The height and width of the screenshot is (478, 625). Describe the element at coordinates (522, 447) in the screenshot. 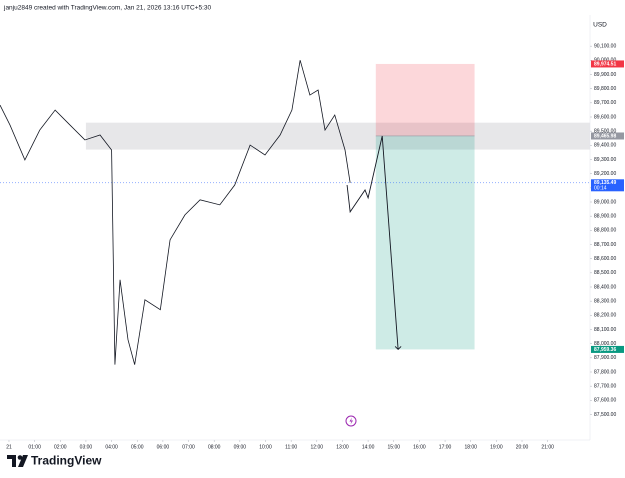

I see `x-tick-label: 20:00` at that location.